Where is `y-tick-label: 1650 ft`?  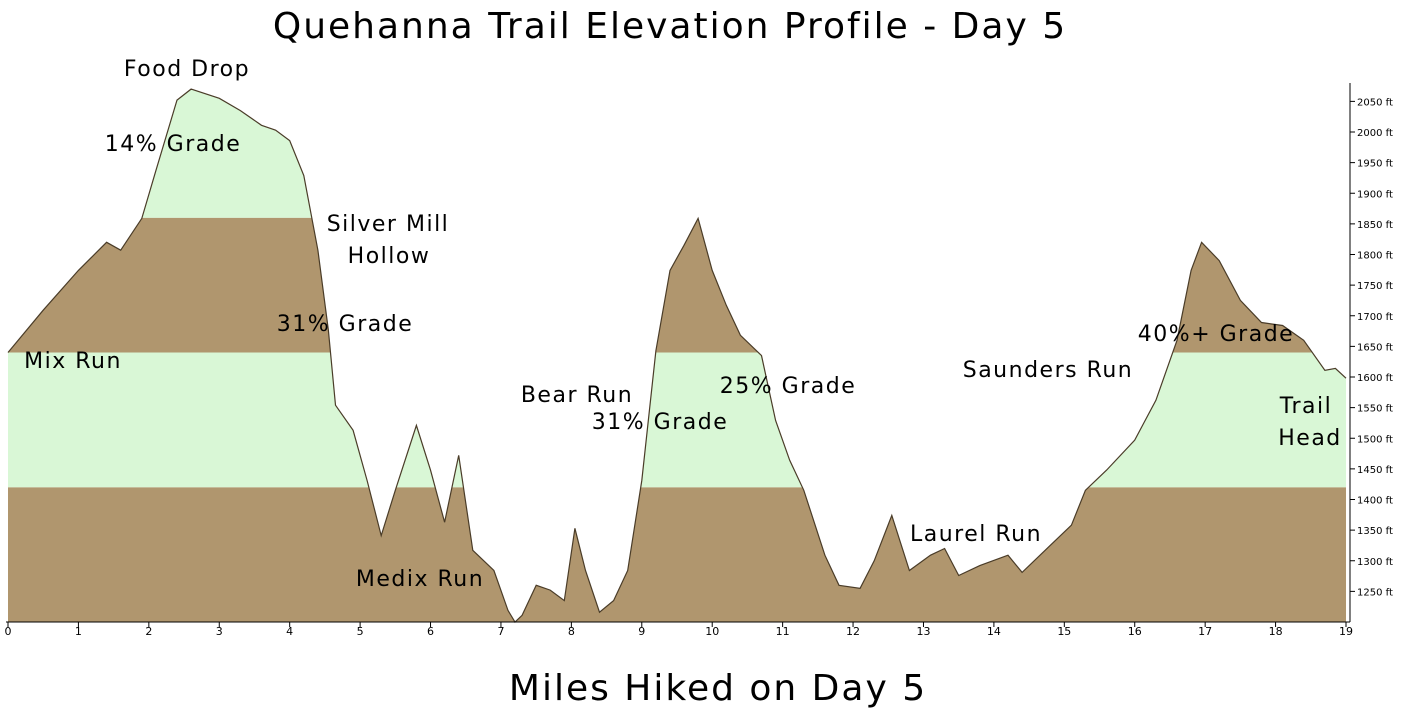
y-tick-label: 1650 ft is located at coordinates (1375, 347).